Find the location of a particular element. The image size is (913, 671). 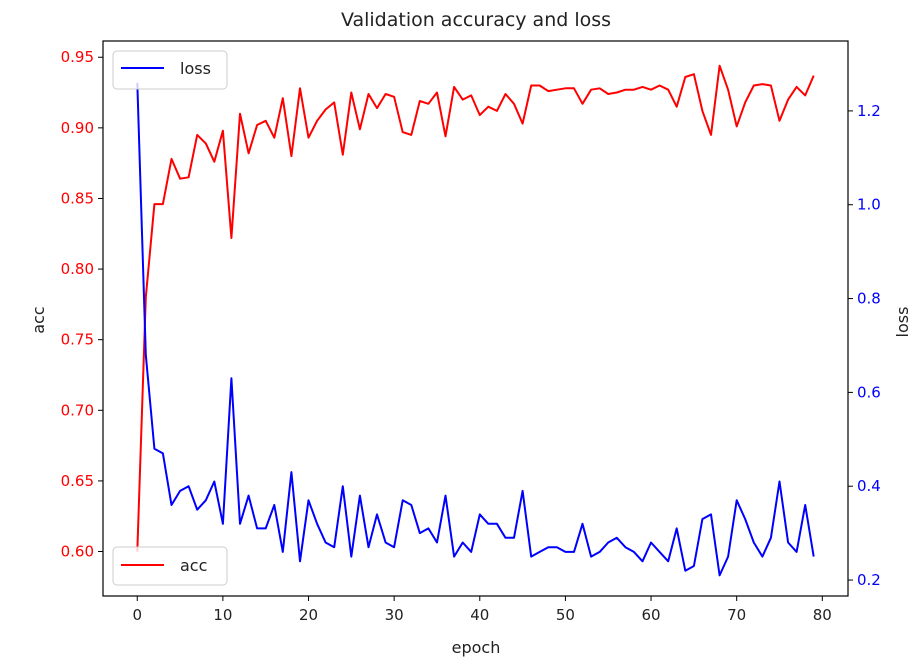

y-left-tick-label: 0.95 is located at coordinates (77, 57).